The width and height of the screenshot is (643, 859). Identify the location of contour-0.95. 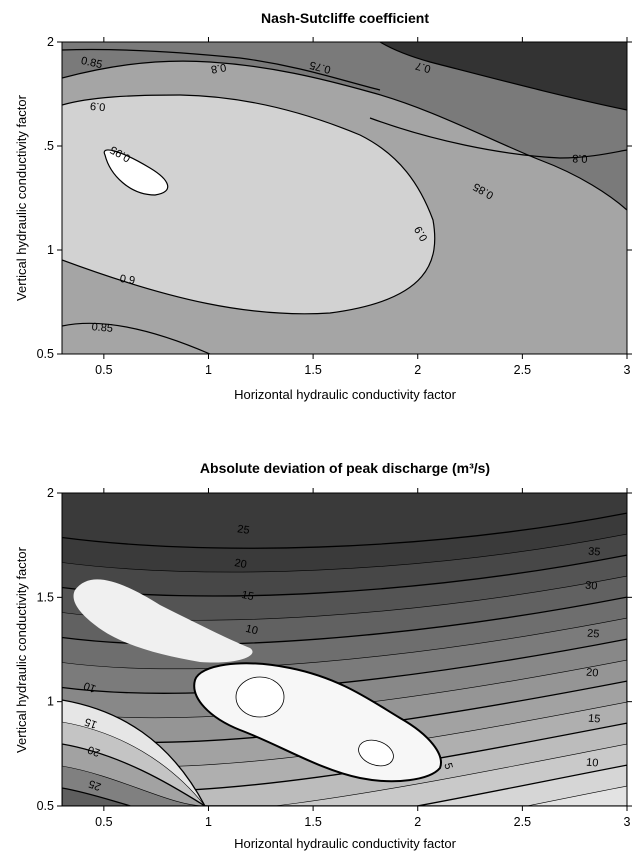
(136, 172).